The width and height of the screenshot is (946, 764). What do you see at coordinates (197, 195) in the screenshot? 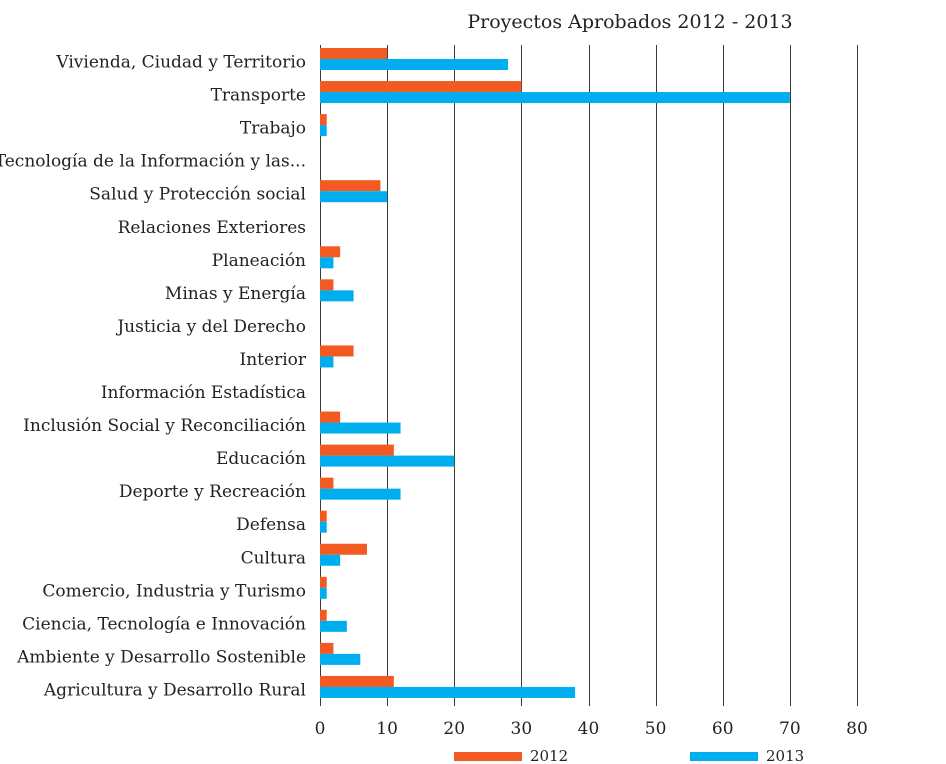
I see `category-label-4: Salud y Protección social` at bounding box center [197, 195].